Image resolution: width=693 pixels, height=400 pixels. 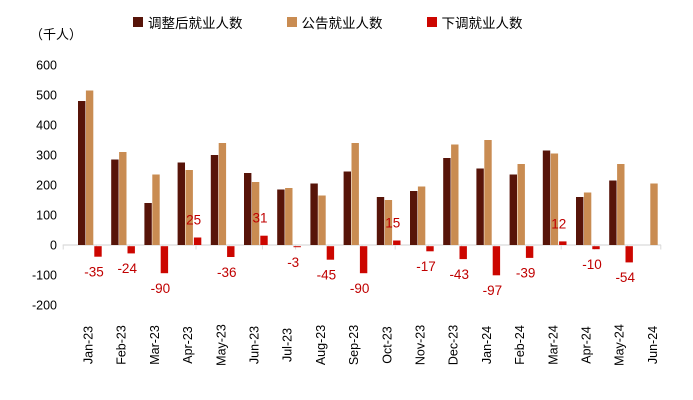 What do you see at coordinates (44, 276) in the screenshot?
I see `y-tick-label: -100` at bounding box center [44, 276].